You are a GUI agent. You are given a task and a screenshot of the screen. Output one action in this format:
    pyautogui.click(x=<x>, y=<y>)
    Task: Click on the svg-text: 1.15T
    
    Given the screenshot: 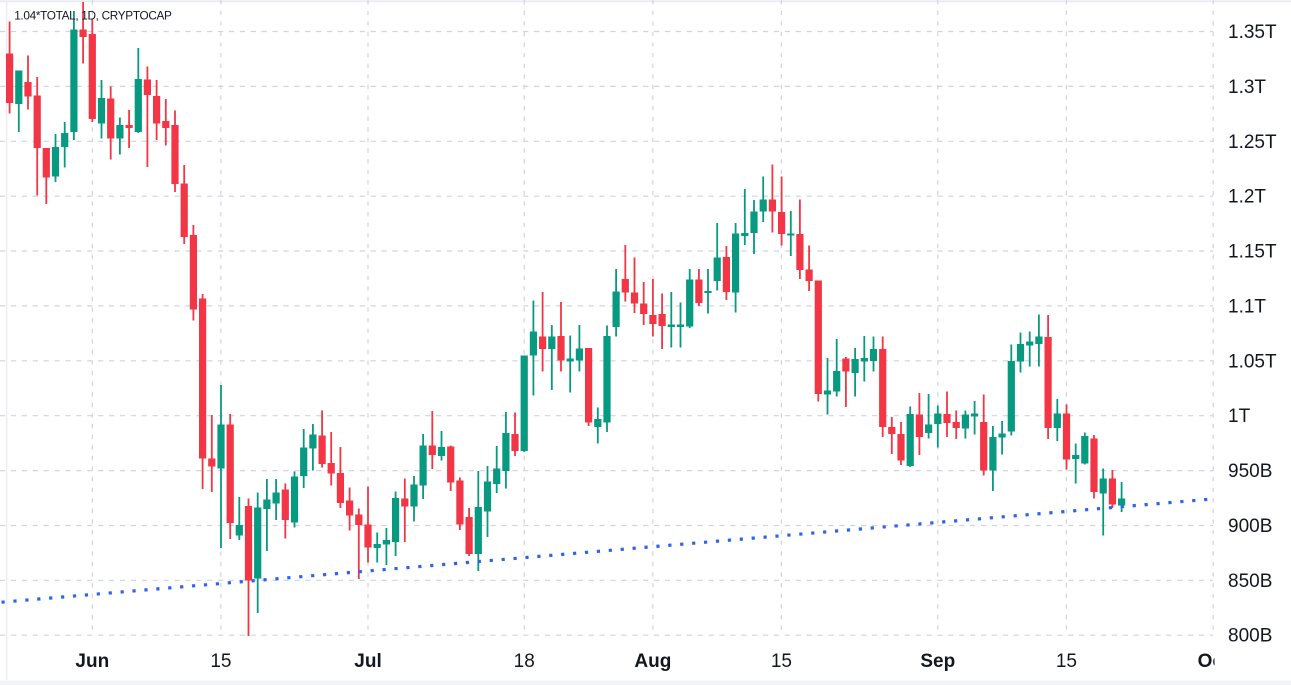 What is the action you would take?
    pyautogui.click(x=1252, y=252)
    